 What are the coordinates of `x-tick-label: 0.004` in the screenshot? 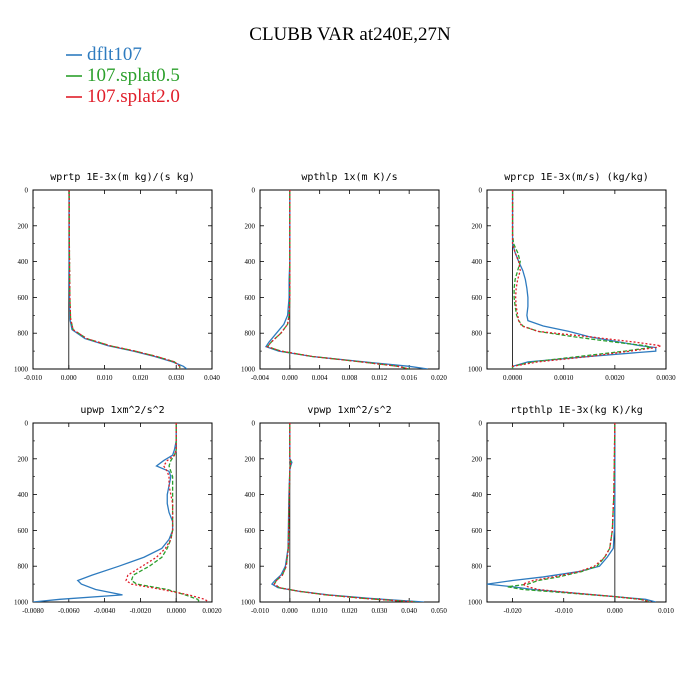 It's located at (320, 378).